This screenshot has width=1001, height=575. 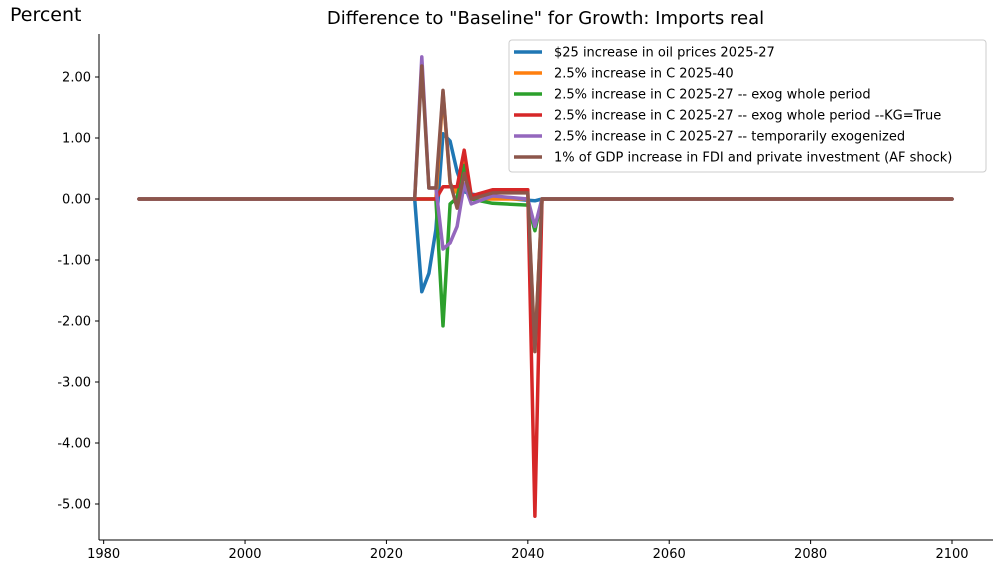 What do you see at coordinates (74, 383) in the screenshot?
I see `y-tick-label: -3.00` at bounding box center [74, 383].